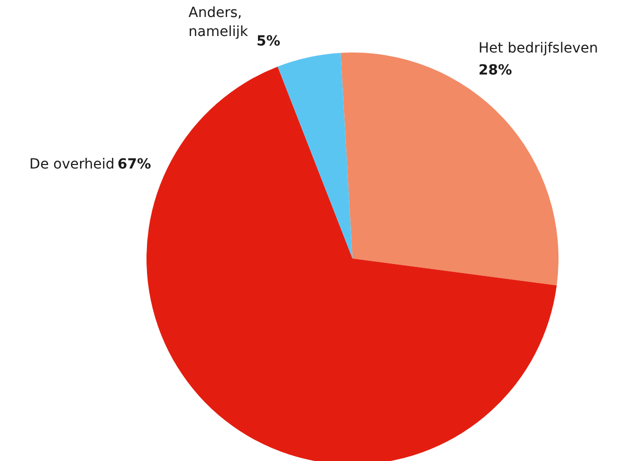  Describe the element at coordinates (72, 164) in the screenshot. I see `slice-label: De overheid` at that location.